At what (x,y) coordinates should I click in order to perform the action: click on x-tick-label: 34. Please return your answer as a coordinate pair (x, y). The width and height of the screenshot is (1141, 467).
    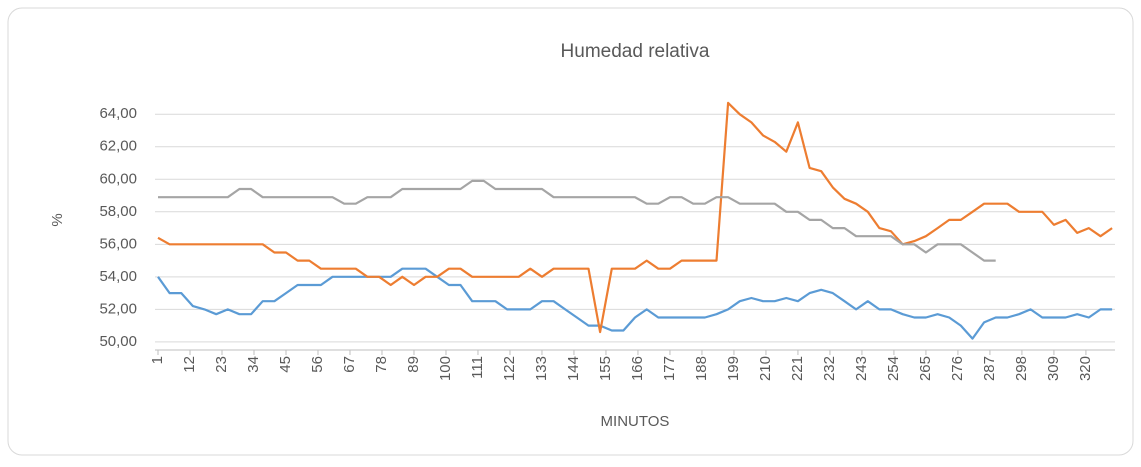
    Looking at the image, I should click on (253, 364).